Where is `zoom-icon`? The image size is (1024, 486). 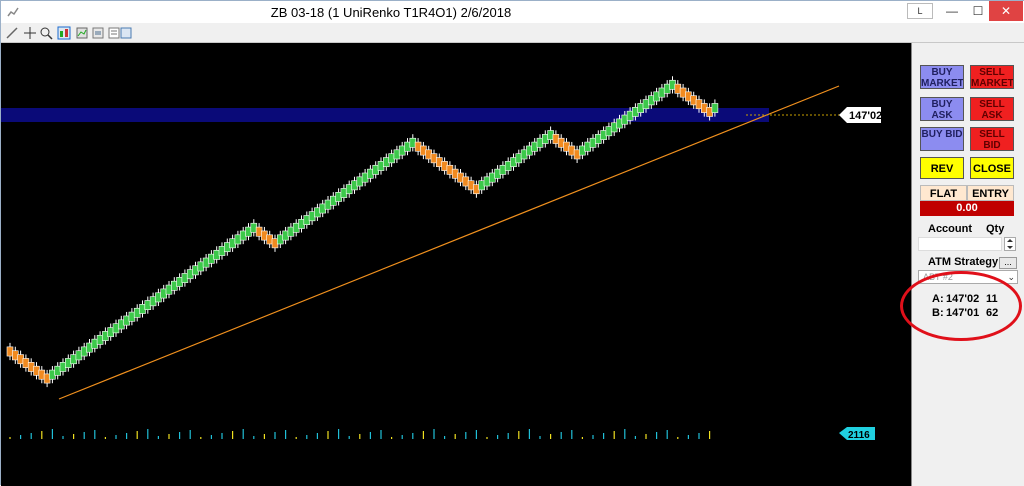
zoom-icon is located at coordinates (46, 33).